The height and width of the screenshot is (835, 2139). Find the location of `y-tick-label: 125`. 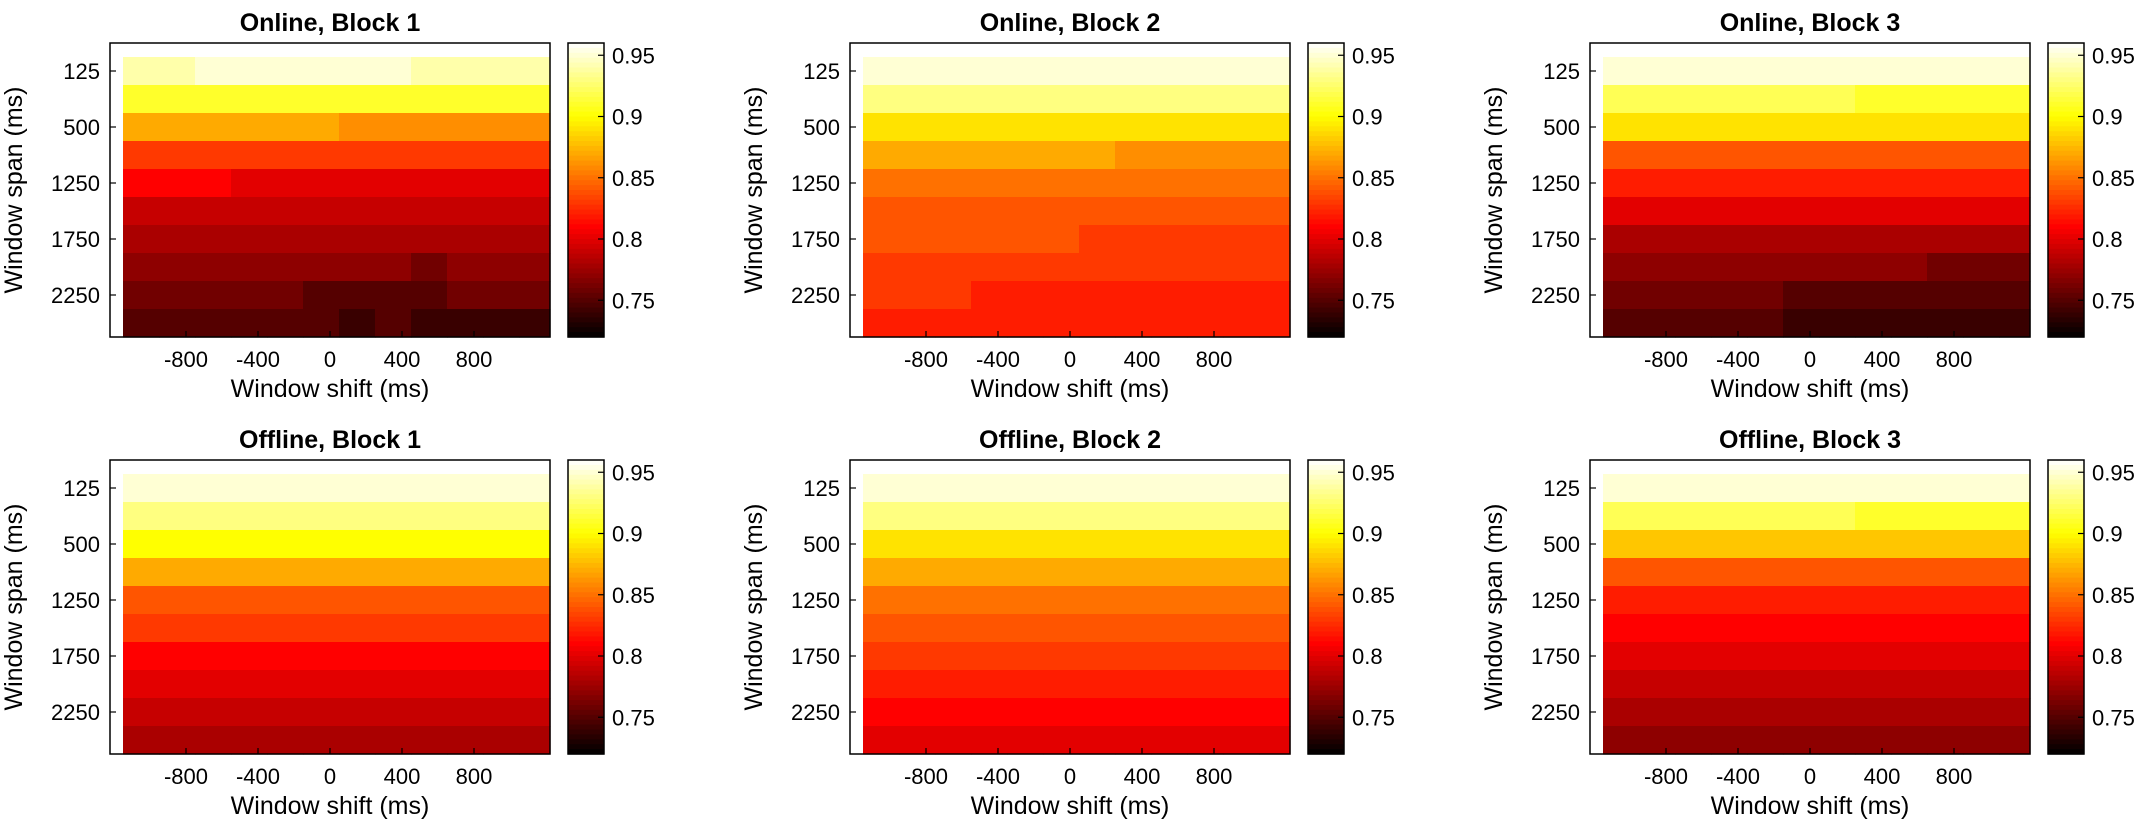

y-tick-label: 125 is located at coordinates (81, 488).